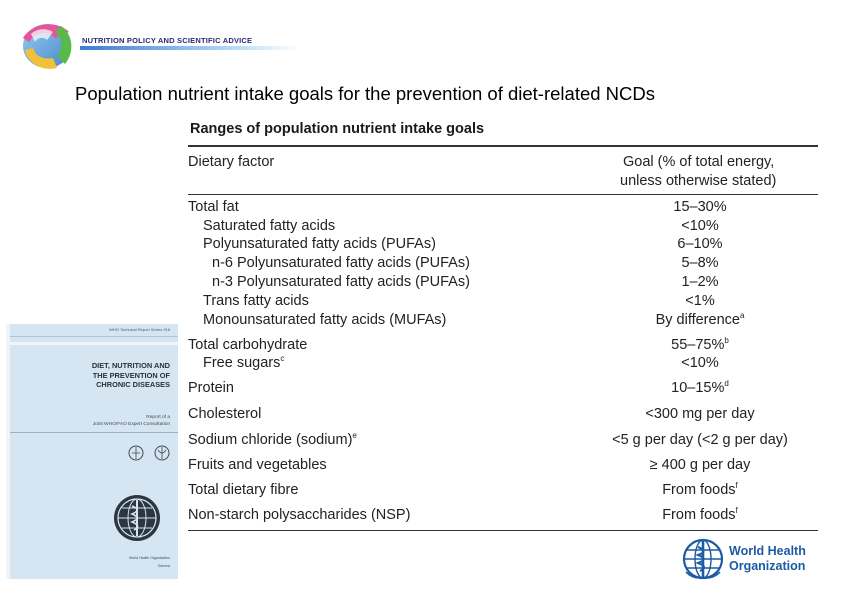  What do you see at coordinates (94, 343) in the screenshot?
I see `cover-band` at bounding box center [94, 343].